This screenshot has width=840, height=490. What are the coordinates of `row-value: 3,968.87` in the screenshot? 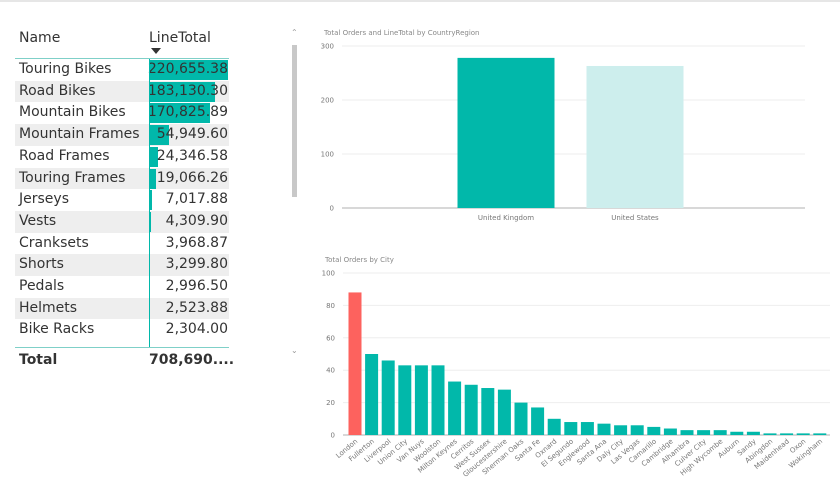 It's located at (196, 242).